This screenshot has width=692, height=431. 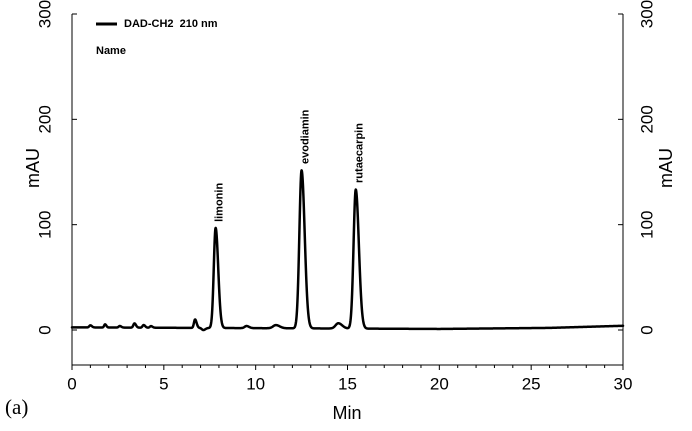 What do you see at coordinates (71, 383) in the screenshot?
I see `x-tick-label: 0` at bounding box center [71, 383].